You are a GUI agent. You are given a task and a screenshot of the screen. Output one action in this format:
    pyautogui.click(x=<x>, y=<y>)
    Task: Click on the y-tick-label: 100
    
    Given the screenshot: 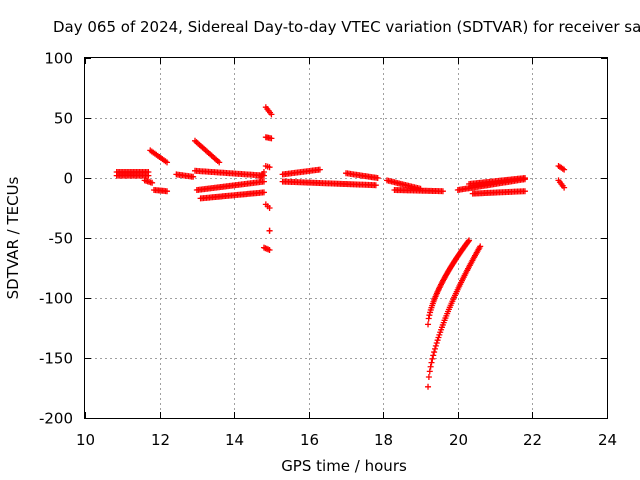 What is the action you would take?
    pyautogui.click(x=58, y=59)
    